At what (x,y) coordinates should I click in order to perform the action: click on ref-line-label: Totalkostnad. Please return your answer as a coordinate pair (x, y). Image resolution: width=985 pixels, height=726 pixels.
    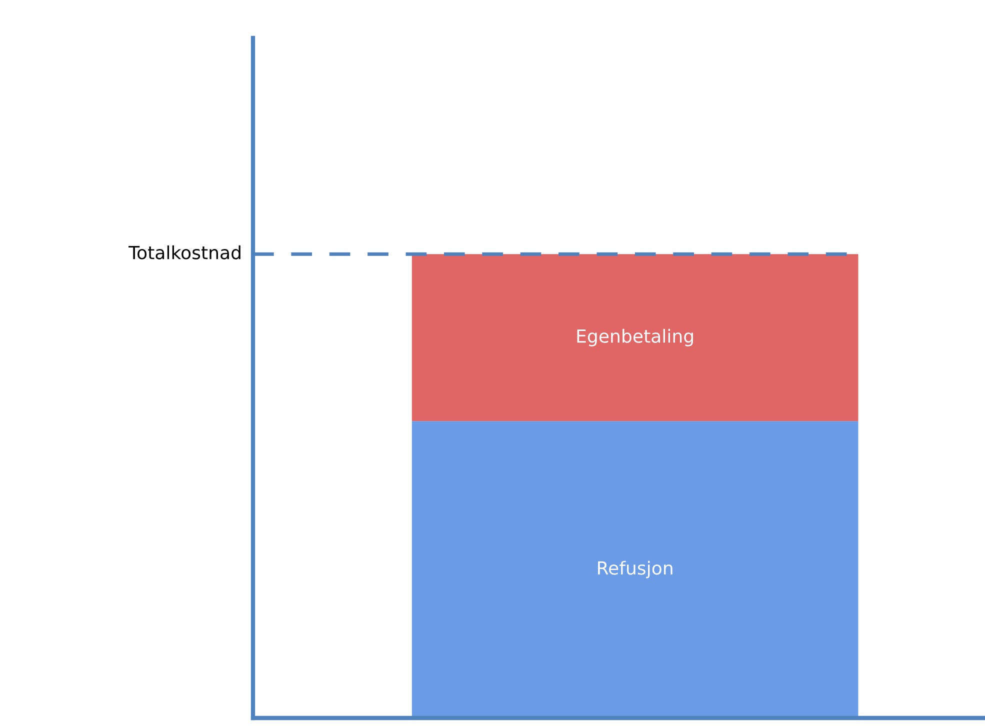
    Looking at the image, I should click on (184, 252).